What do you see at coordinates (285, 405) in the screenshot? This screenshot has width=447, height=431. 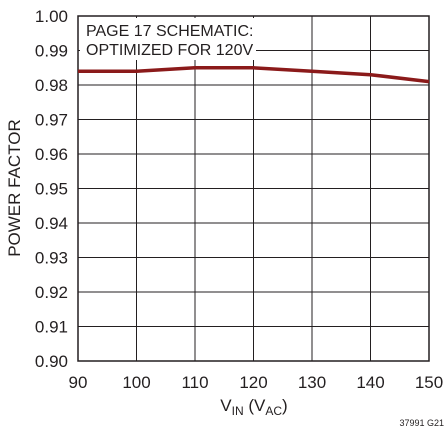 I see `x-axis-title-paren-close: )` at bounding box center [285, 405].